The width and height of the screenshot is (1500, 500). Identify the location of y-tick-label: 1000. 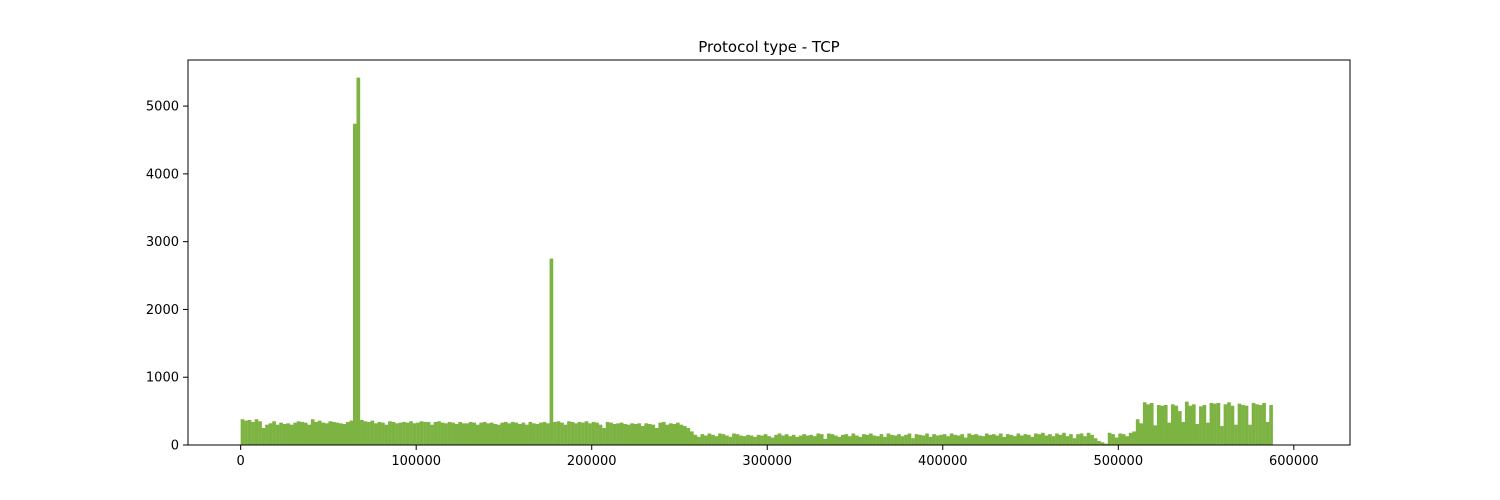
(162, 378).